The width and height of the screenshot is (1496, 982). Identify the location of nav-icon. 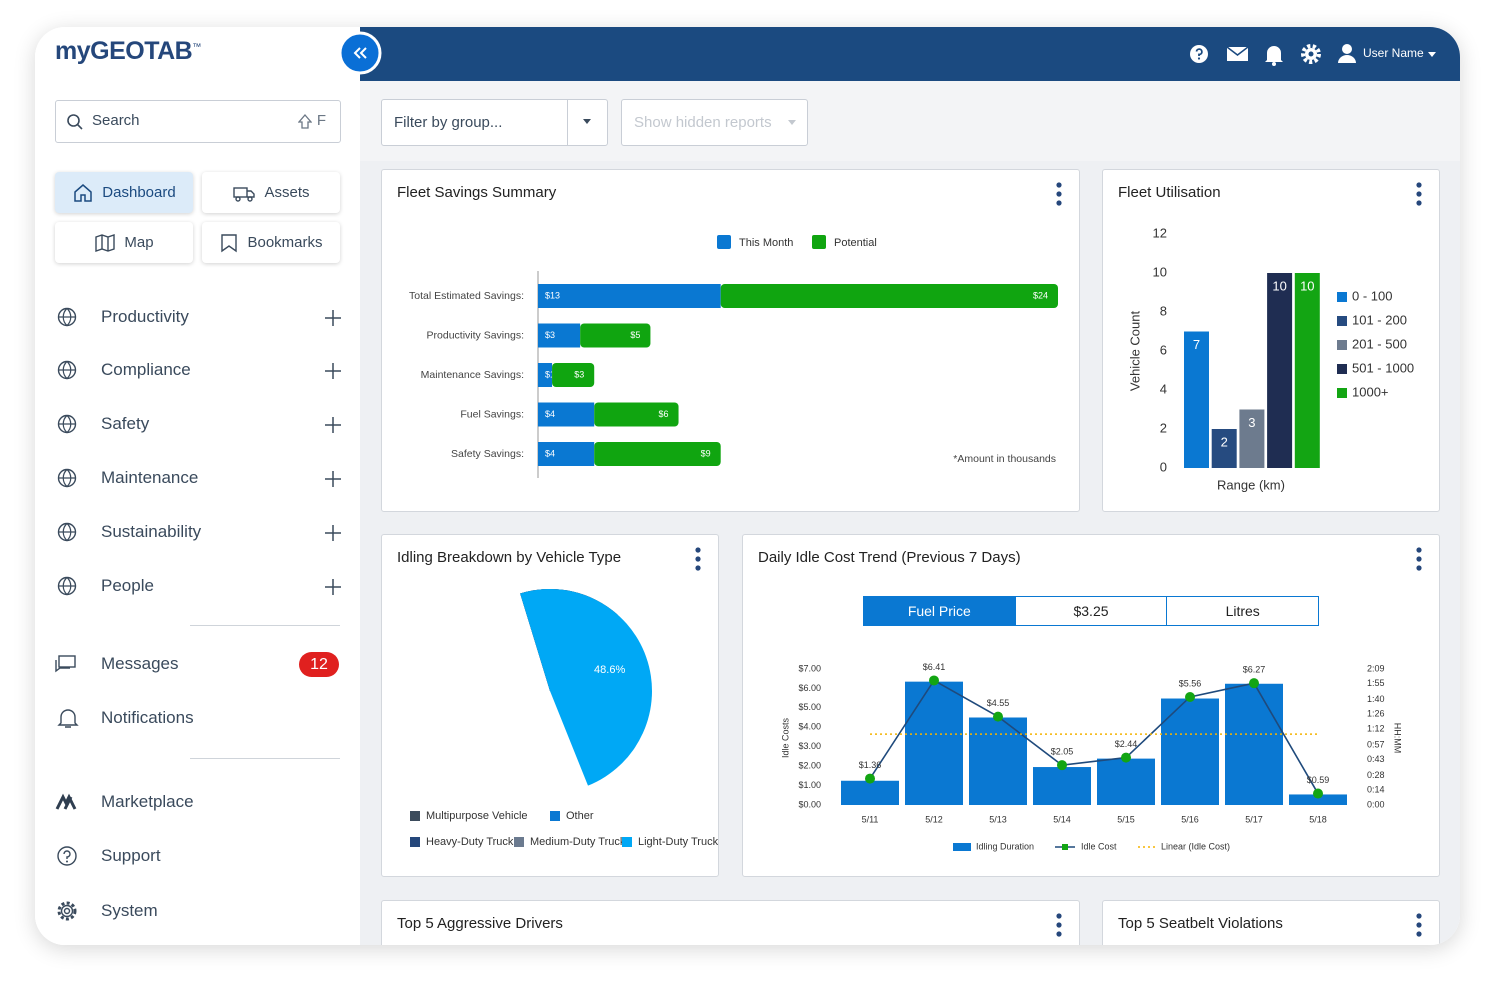
(67, 317).